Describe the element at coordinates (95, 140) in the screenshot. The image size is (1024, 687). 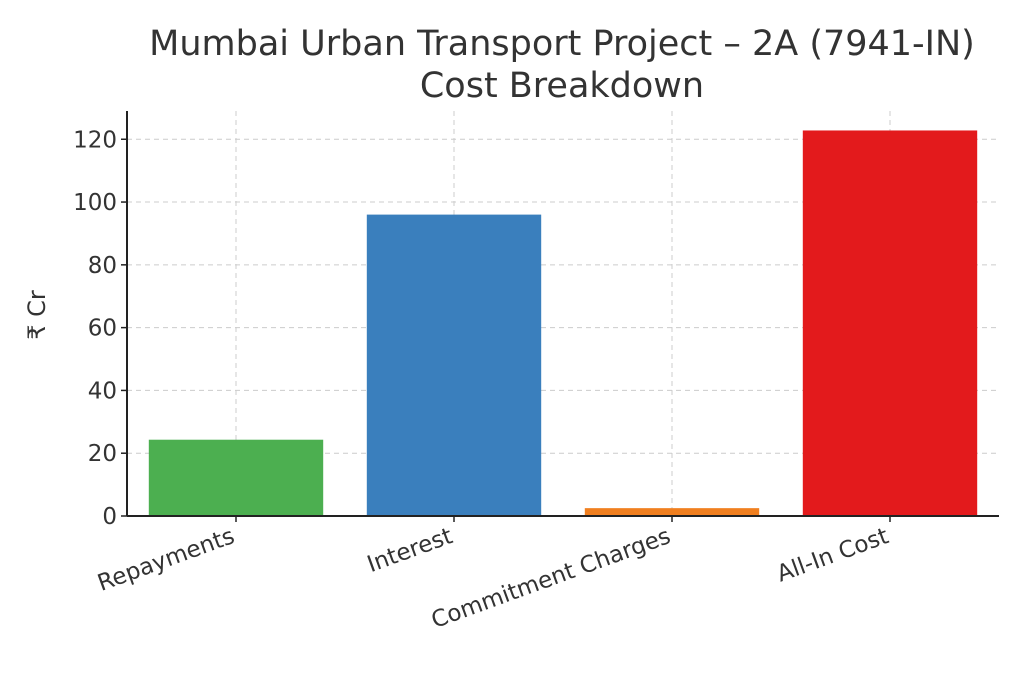
I see `y-tick-label: 120` at that location.